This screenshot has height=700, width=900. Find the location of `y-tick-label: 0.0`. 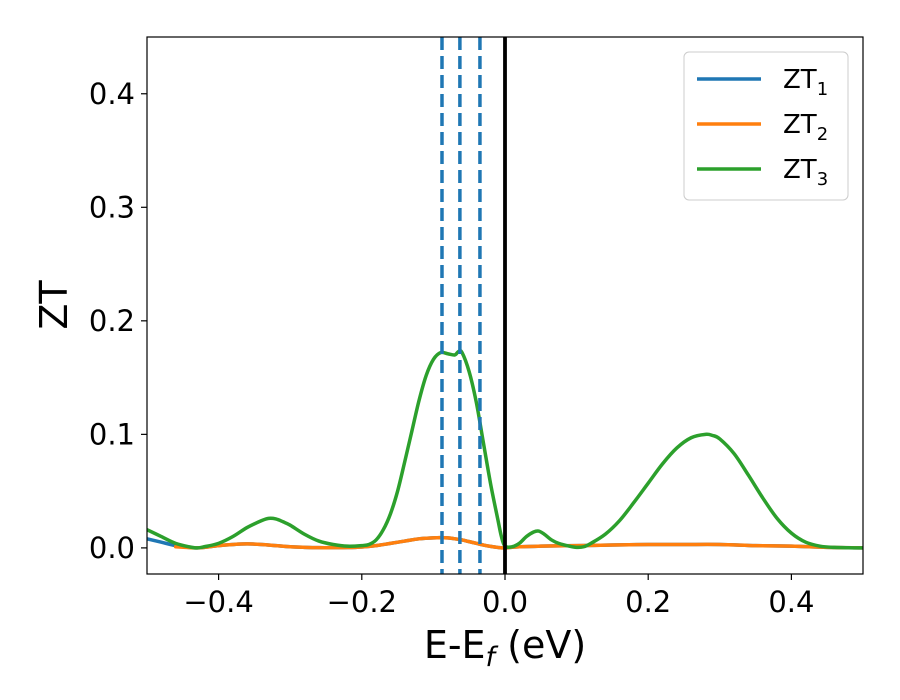

y-tick-label: 0.0 is located at coordinates (112, 548).